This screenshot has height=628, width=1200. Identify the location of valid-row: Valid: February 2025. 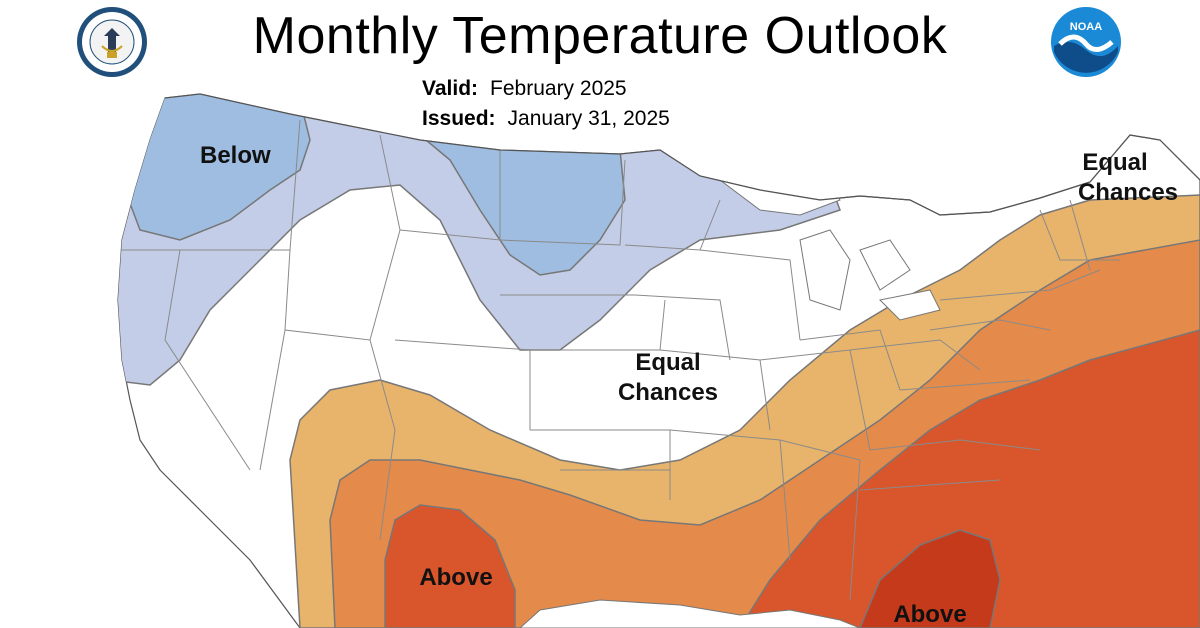
(546, 89).